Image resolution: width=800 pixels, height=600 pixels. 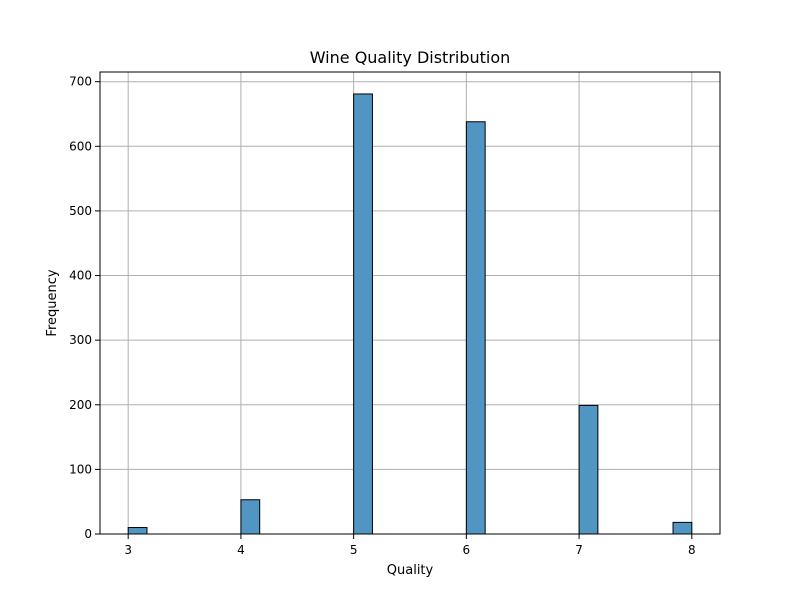 What do you see at coordinates (692, 550) in the screenshot?
I see `x-tick-label: 8` at bounding box center [692, 550].